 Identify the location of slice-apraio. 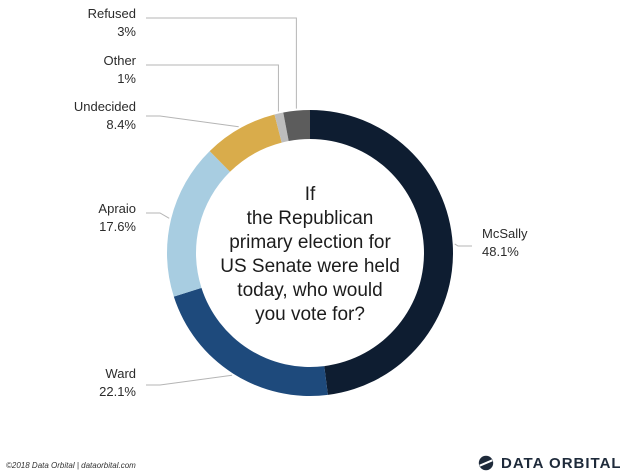
(199, 224).